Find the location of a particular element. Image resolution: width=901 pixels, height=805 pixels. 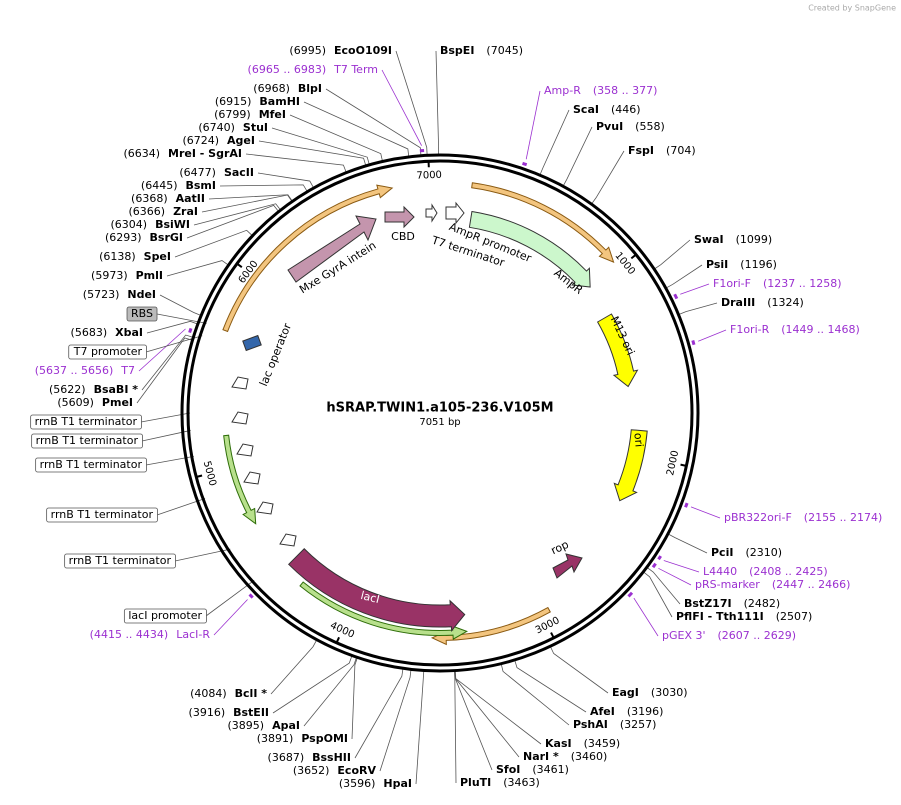

promoter-arrow is located at coordinates (455, 213).